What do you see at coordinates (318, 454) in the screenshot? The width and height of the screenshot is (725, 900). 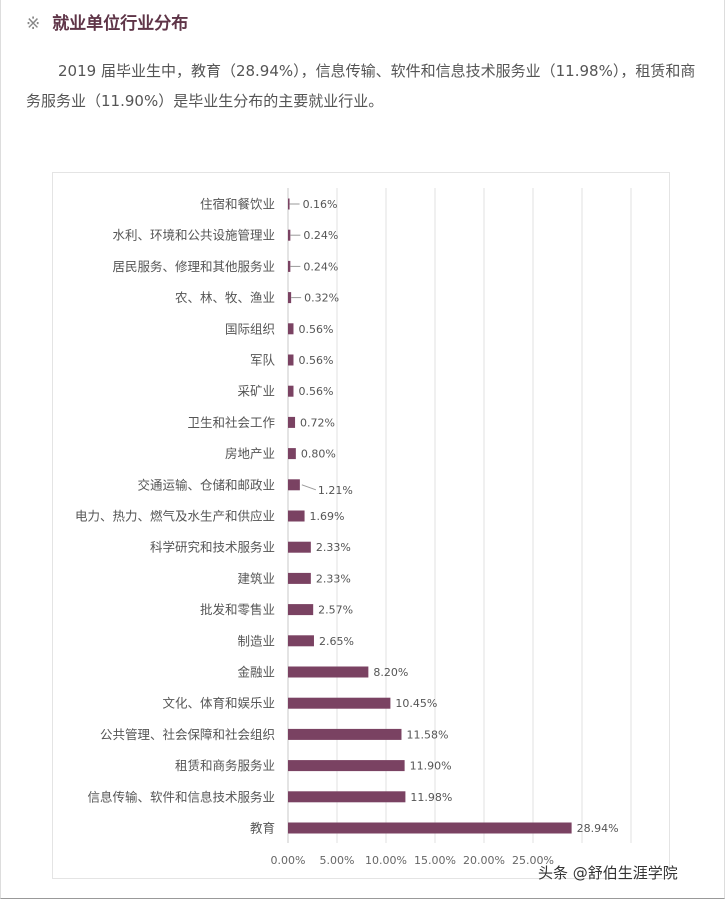 I see `data-label: 0.80%` at bounding box center [318, 454].